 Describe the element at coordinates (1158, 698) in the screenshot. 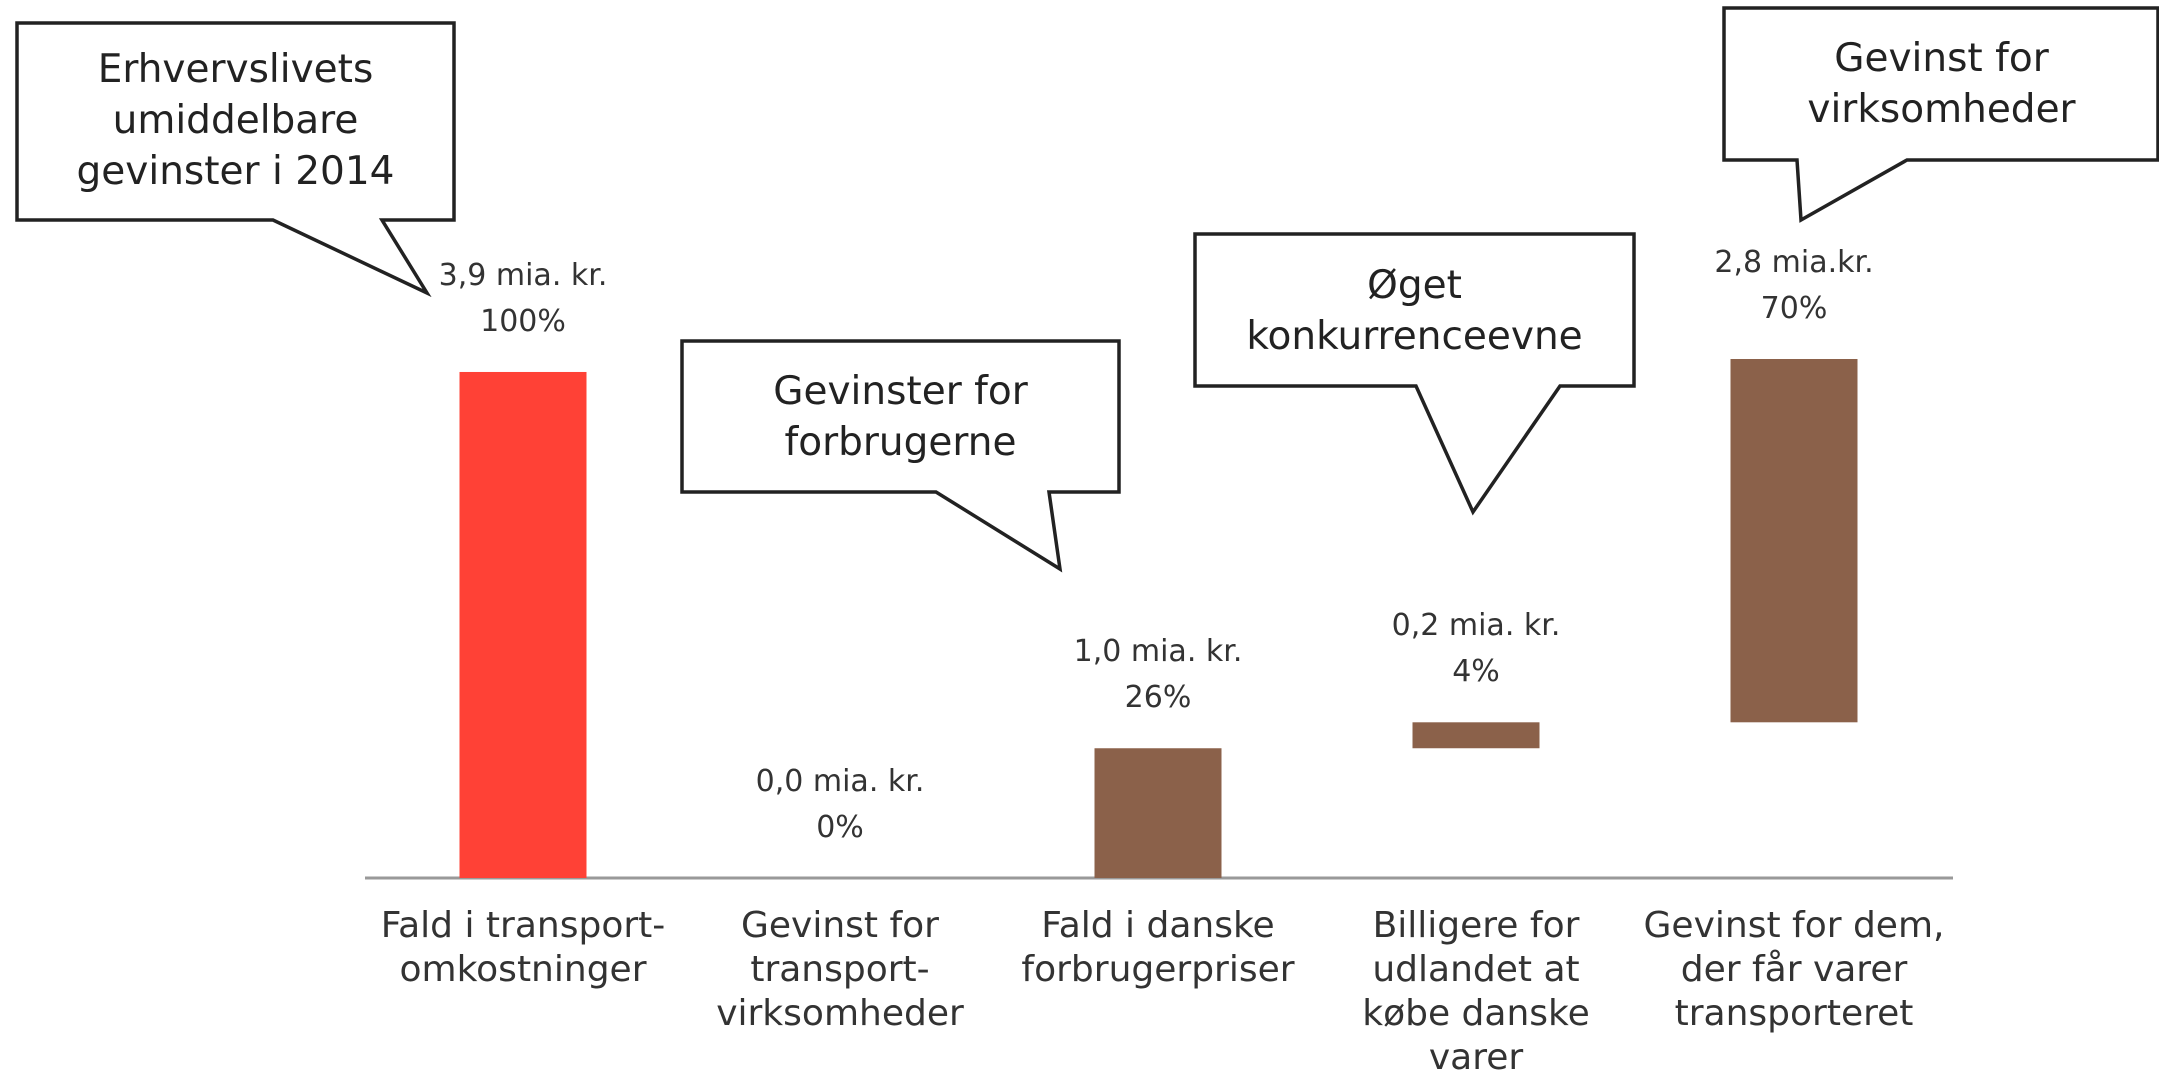

I see `share-label: 26%` at that location.